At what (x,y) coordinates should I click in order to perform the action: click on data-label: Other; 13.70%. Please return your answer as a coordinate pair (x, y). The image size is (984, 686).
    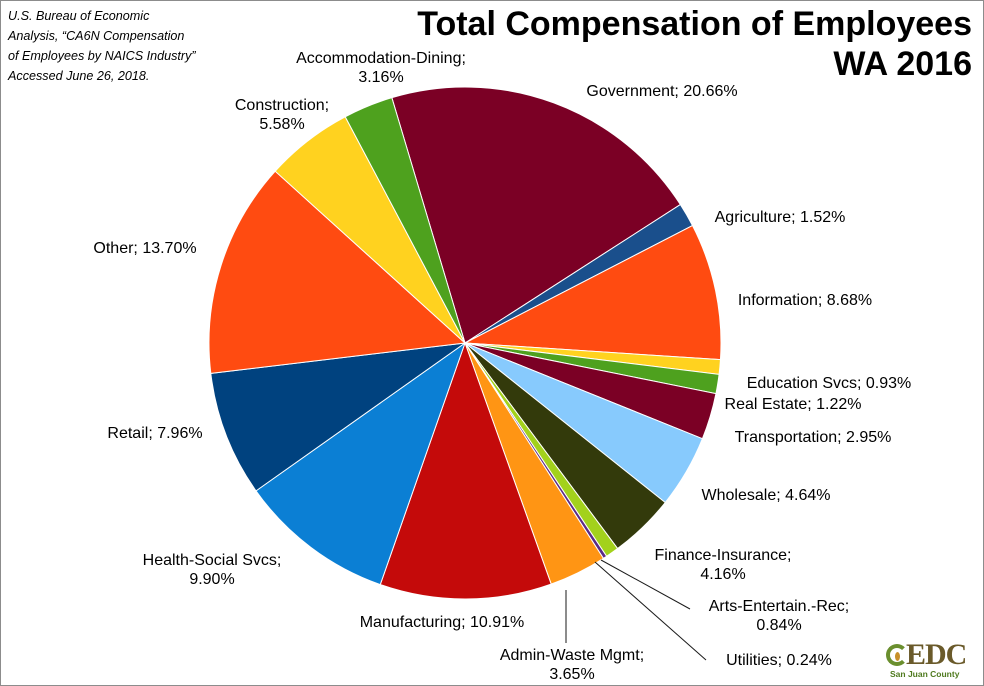
    Looking at the image, I should click on (144, 248).